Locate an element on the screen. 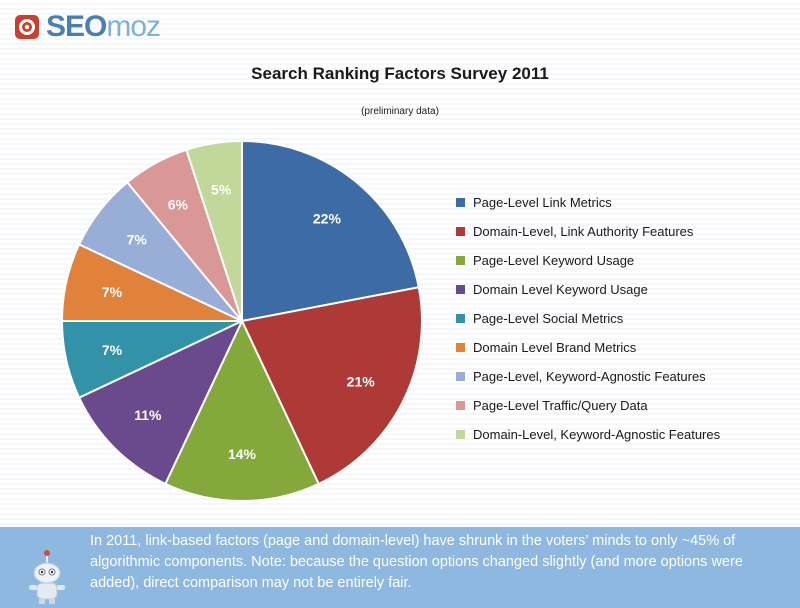 The image size is (800, 608). legend-item: Page-Level, Keyword-Agnostic Features is located at coordinates (588, 376).